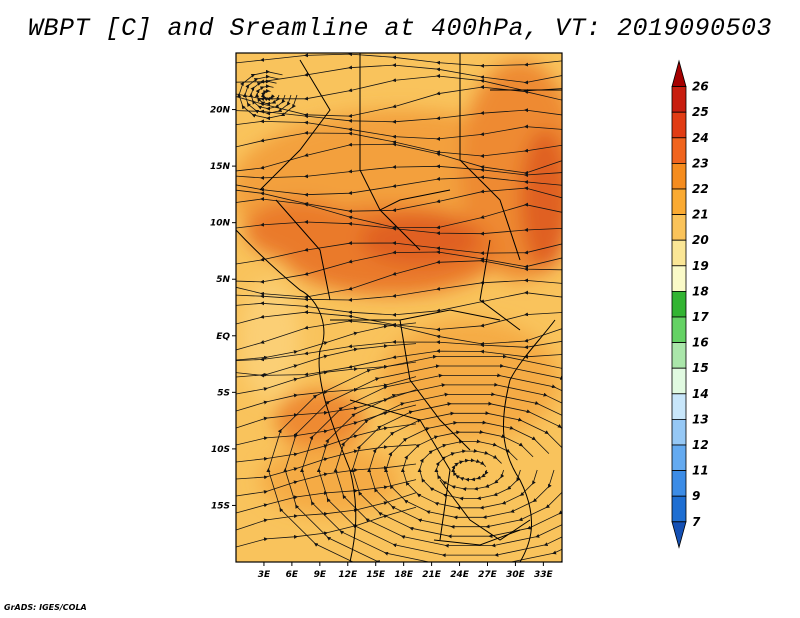  I want to click on wbpt-hottest-east, so click(541, 200).